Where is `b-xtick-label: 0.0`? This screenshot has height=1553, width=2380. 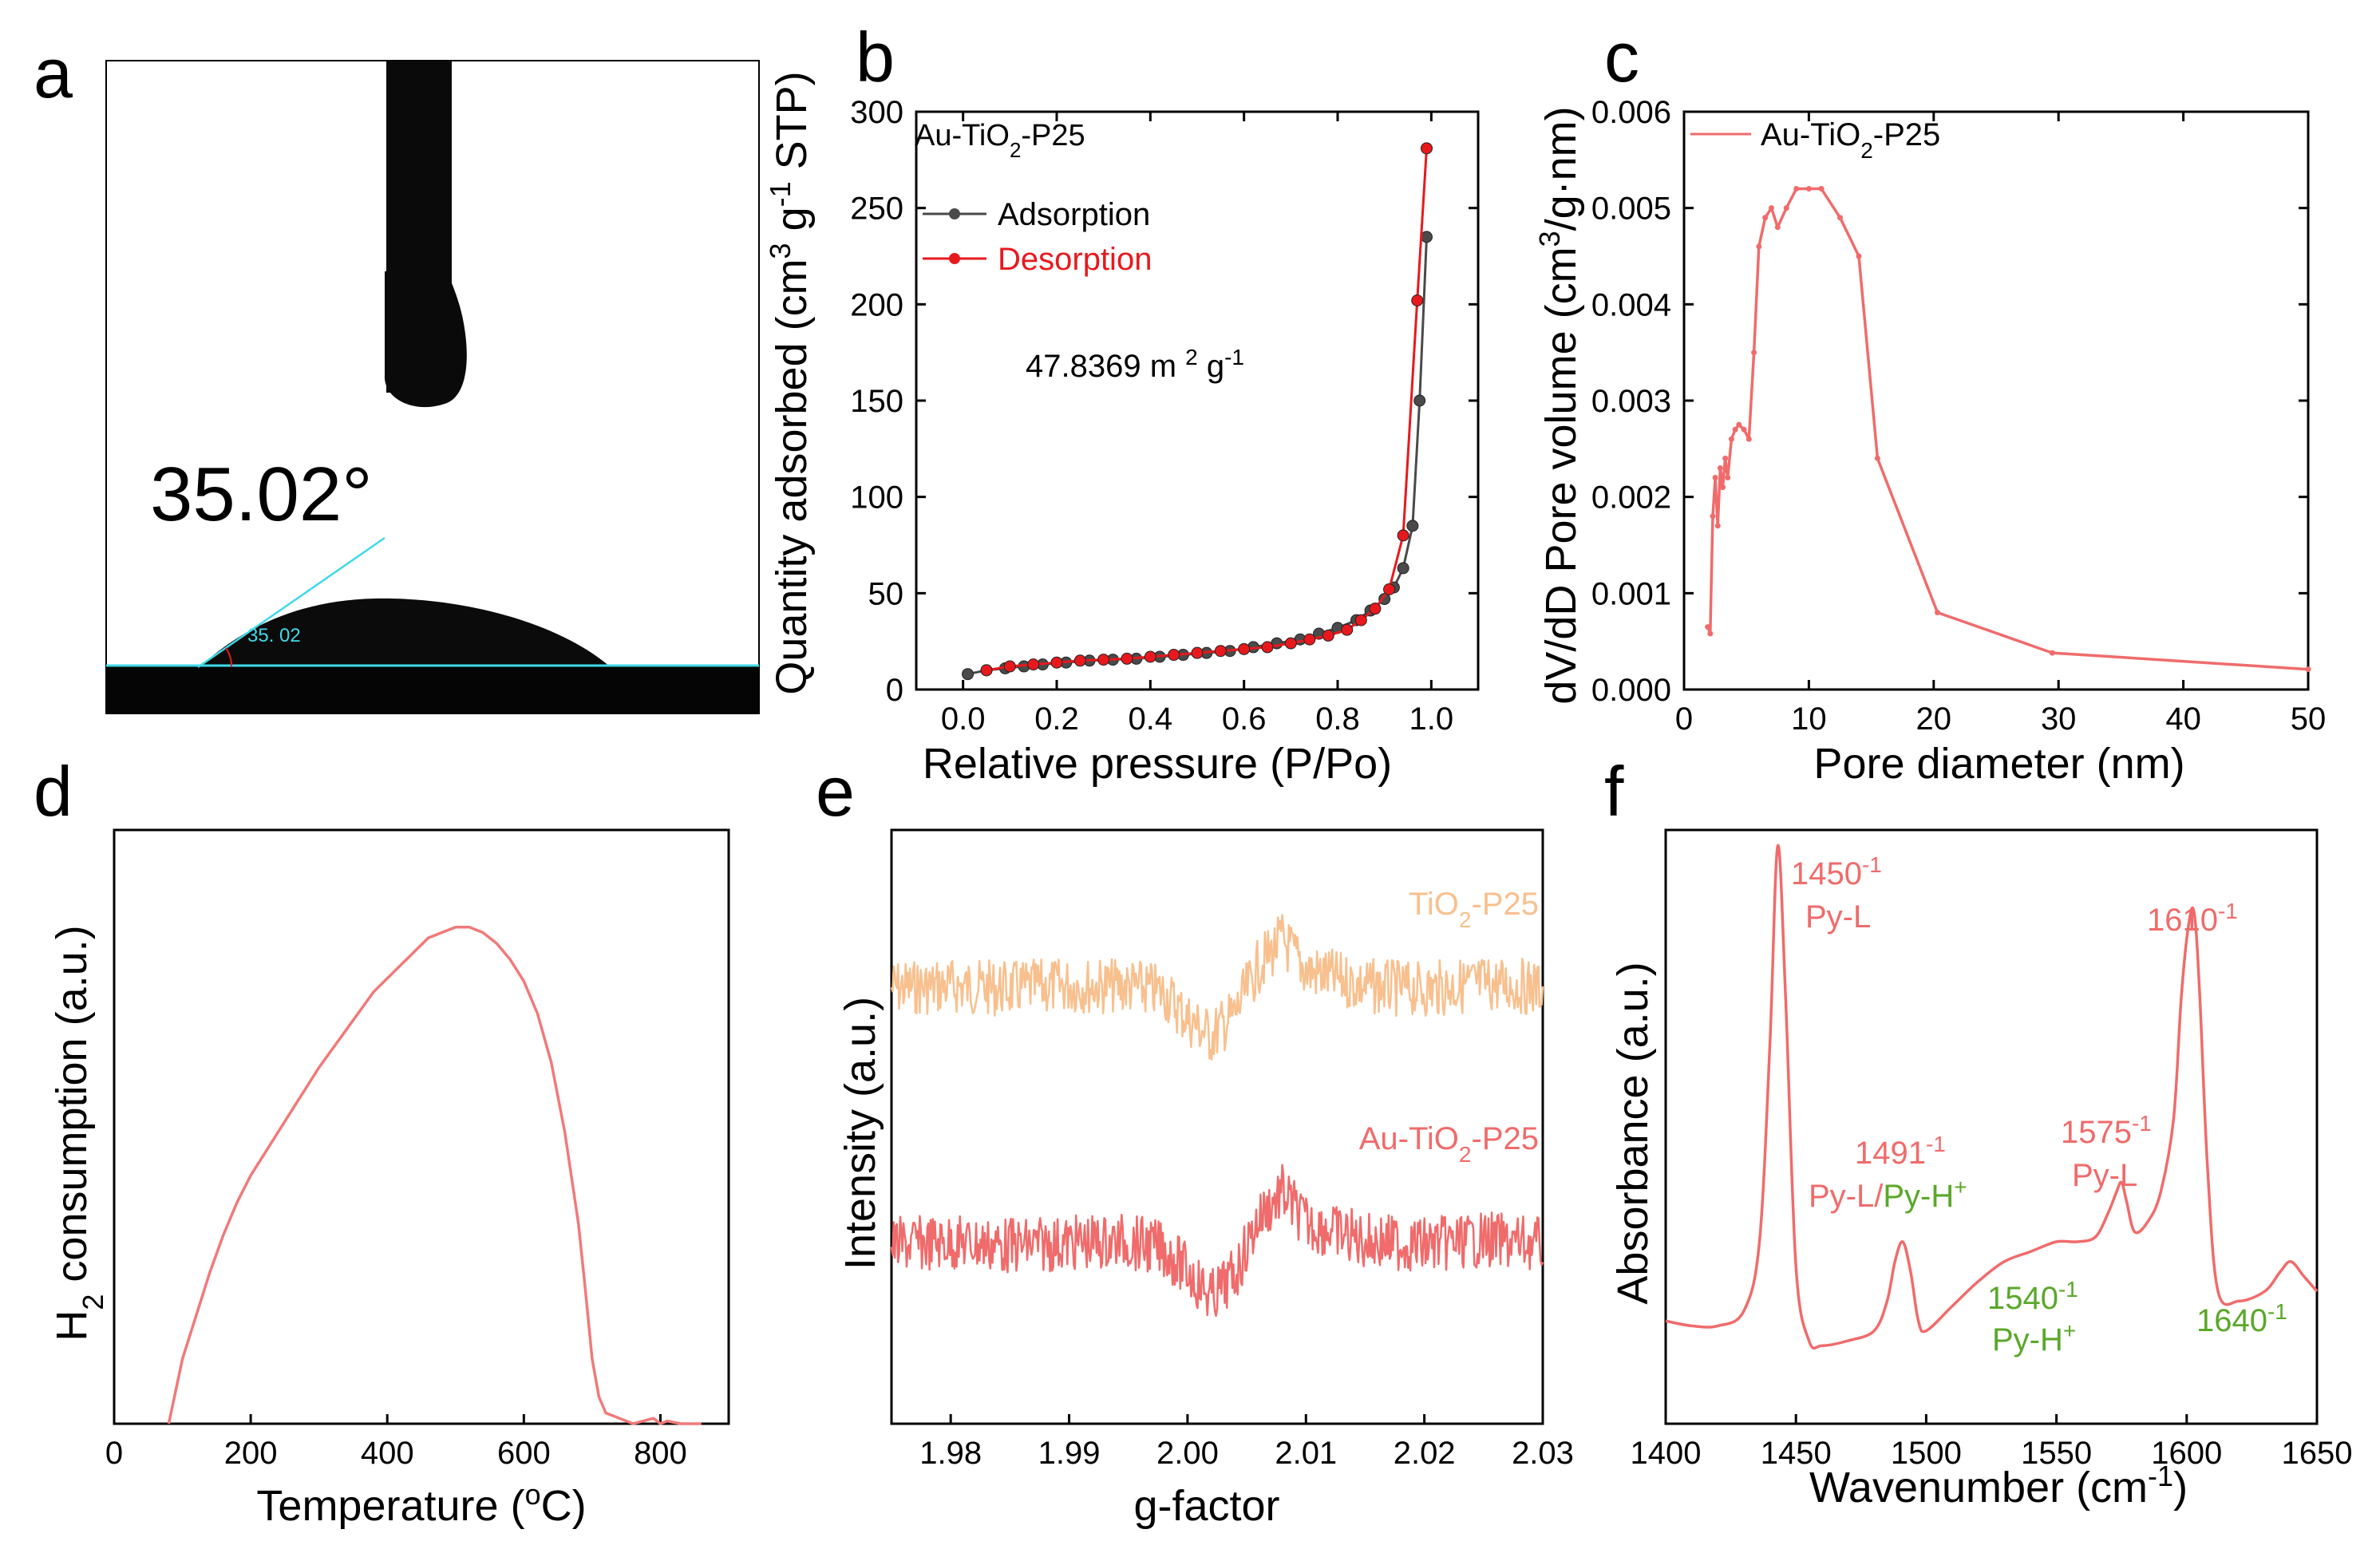 b-xtick-label: 0.0 is located at coordinates (963, 719).